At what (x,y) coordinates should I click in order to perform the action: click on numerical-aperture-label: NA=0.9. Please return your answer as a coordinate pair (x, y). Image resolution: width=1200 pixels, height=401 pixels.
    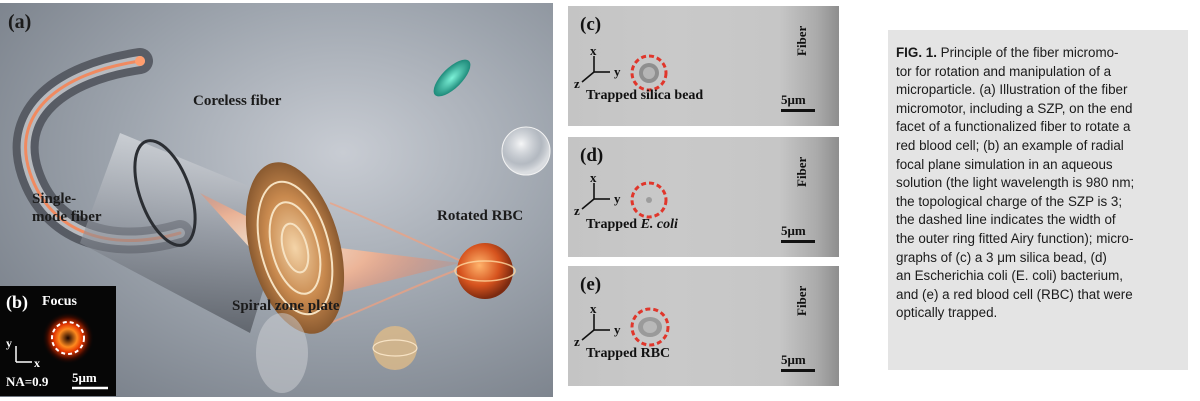
    Looking at the image, I should click on (27, 381).